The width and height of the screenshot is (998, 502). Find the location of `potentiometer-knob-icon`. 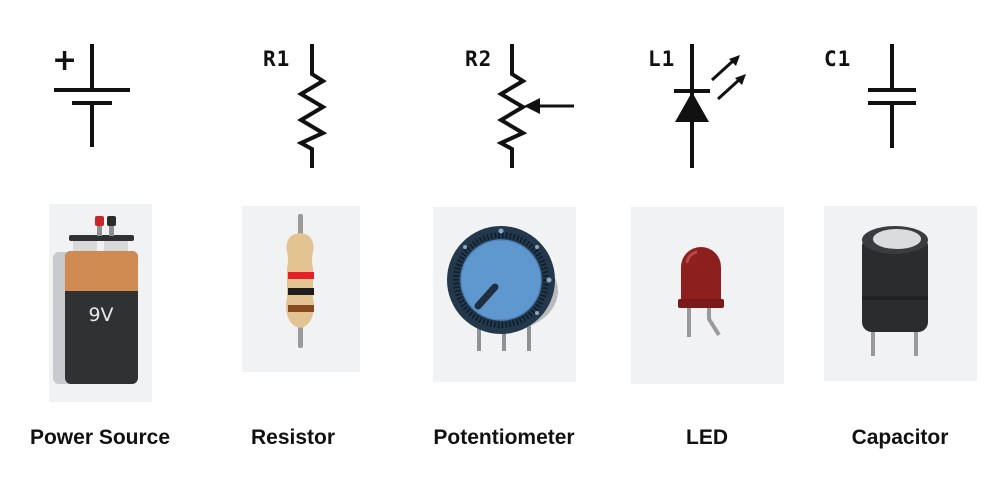

potentiometer-knob-icon is located at coordinates (502, 288).